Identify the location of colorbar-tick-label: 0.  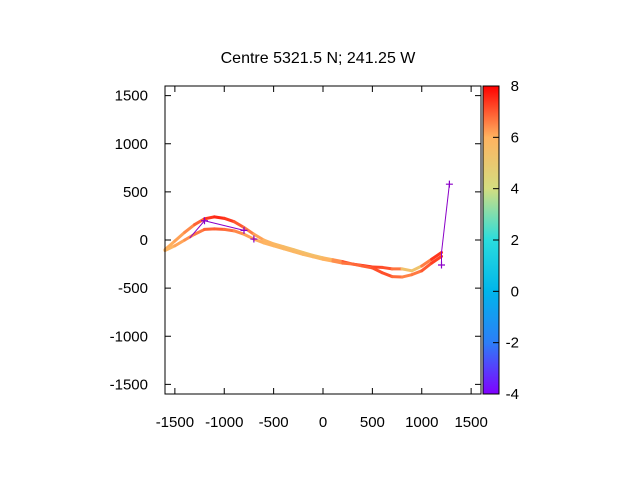
(515, 291).